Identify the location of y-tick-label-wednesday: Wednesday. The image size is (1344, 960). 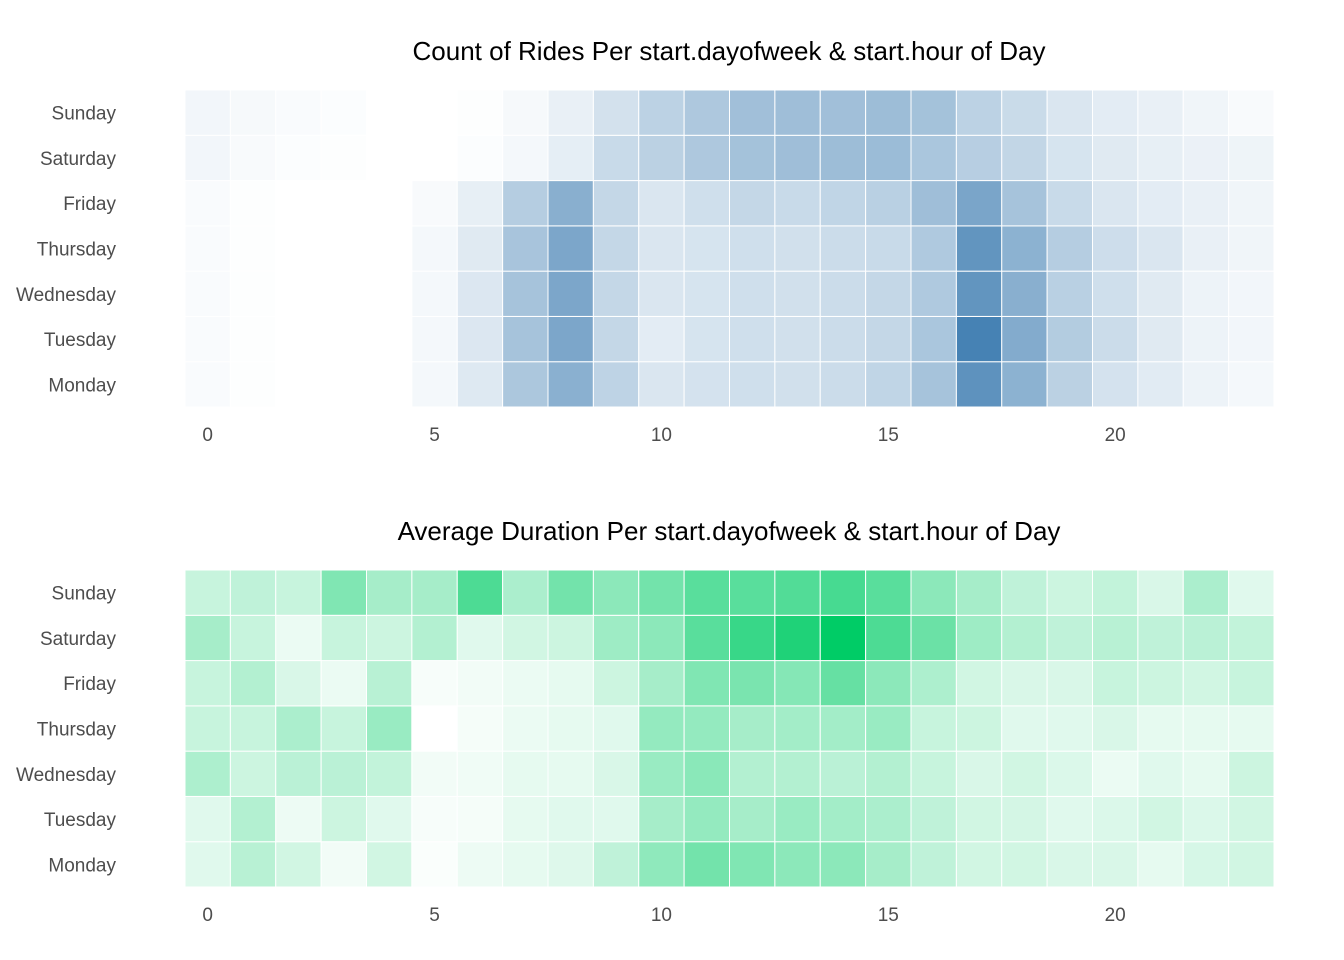
(66, 775).